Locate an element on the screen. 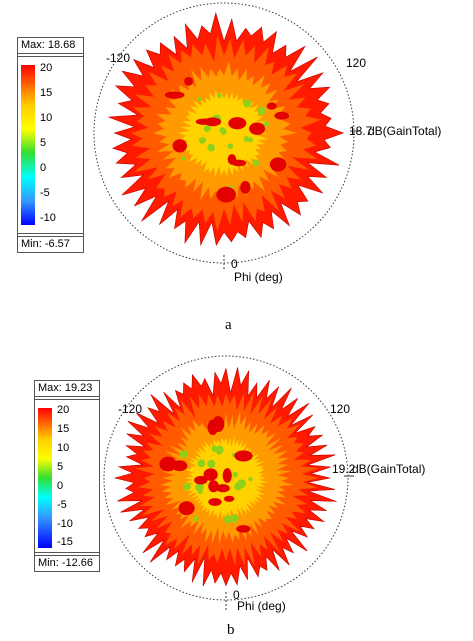 This screenshot has height=641, width=473. scale-value-a: 18.7 is located at coordinates (361, 131).